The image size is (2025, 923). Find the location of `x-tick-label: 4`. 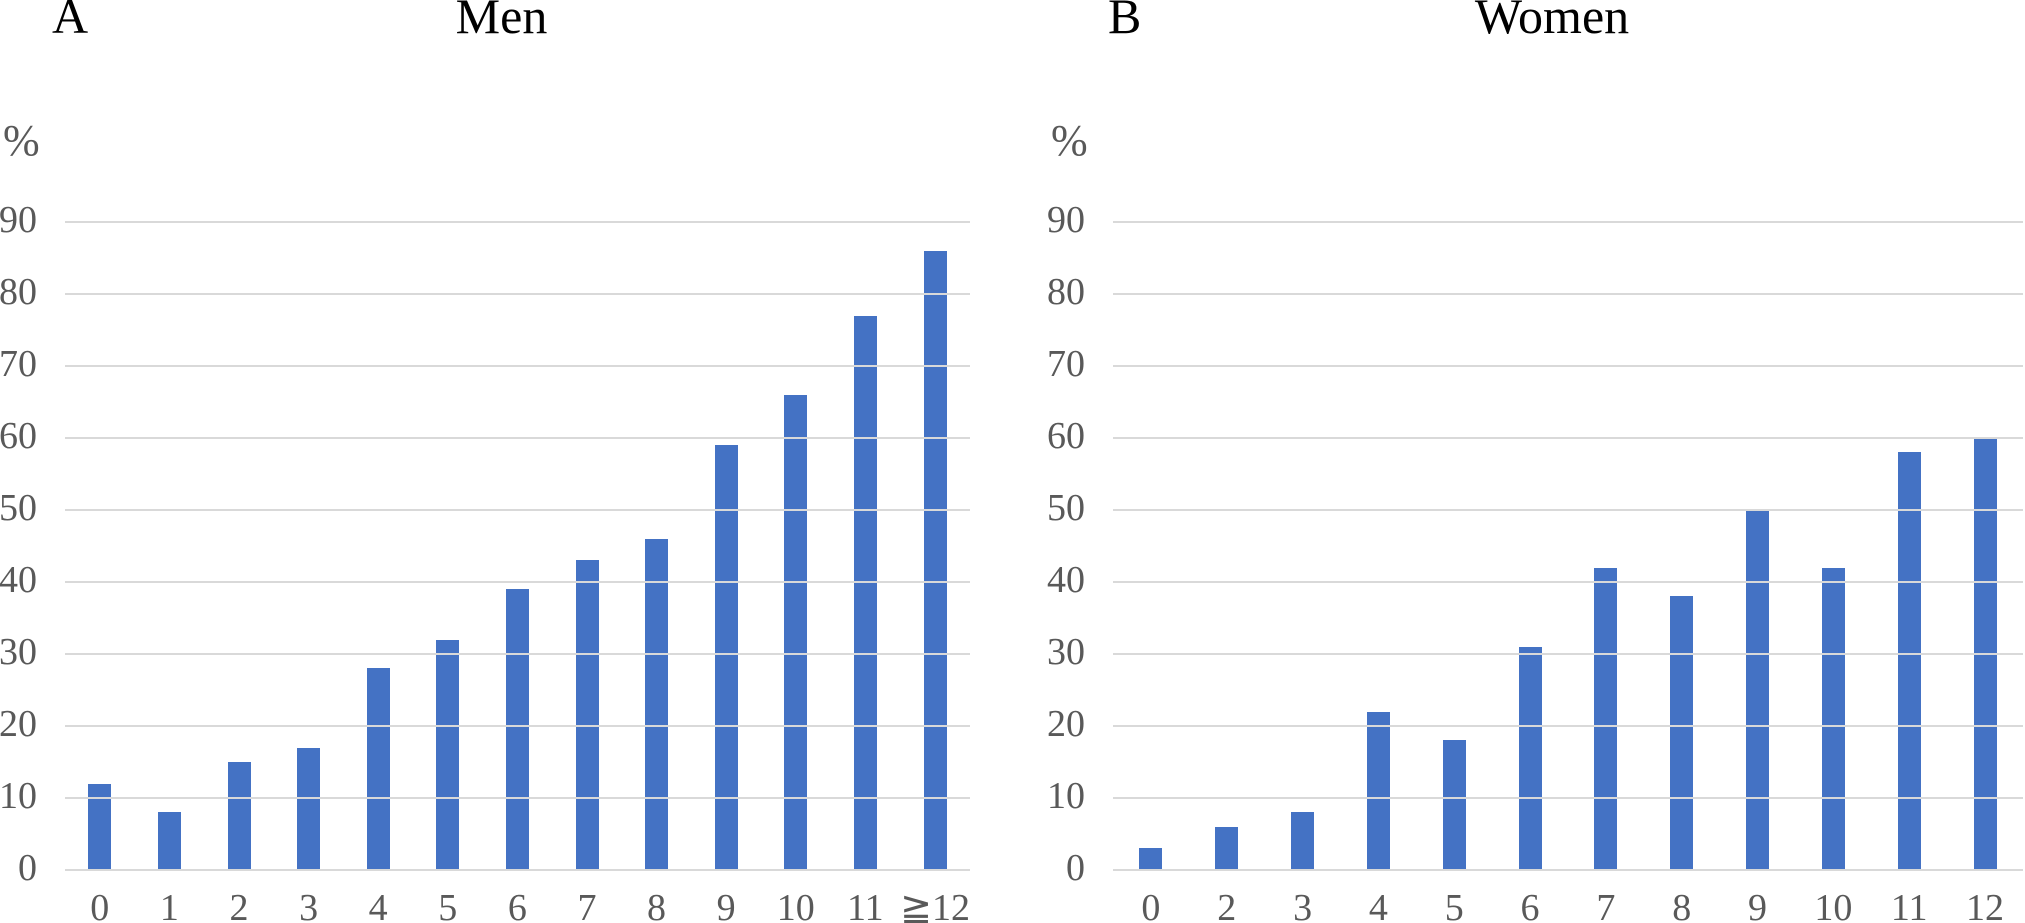

x-tick-label: 4 is located at coordinates (378, 905).